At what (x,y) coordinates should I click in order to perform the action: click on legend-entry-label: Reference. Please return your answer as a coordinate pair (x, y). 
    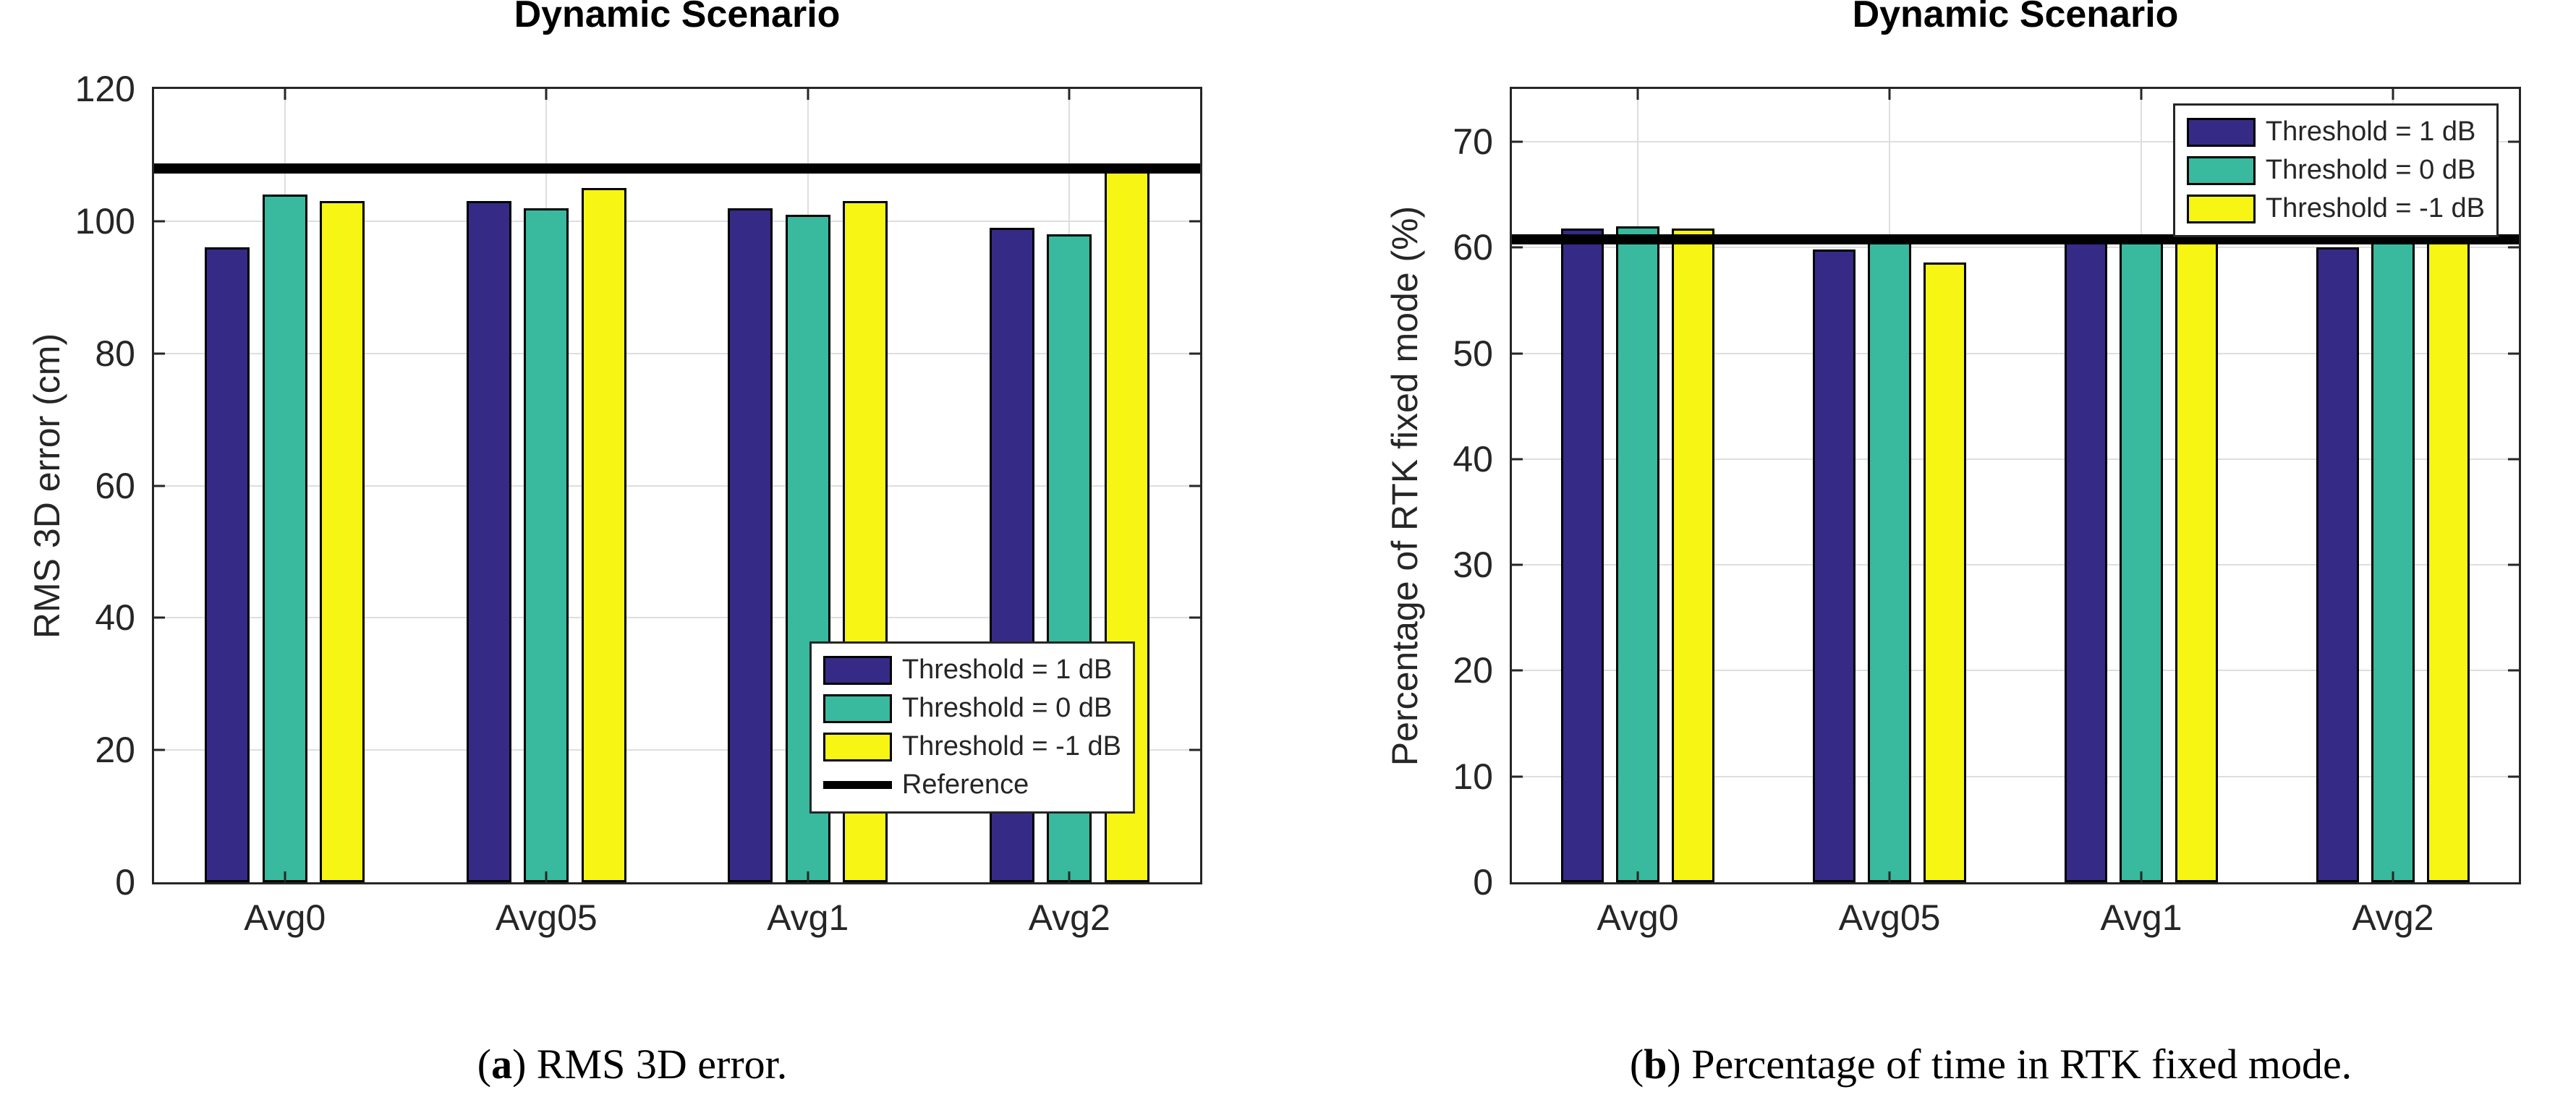
    Looking at the image, I should click on (965, 784).